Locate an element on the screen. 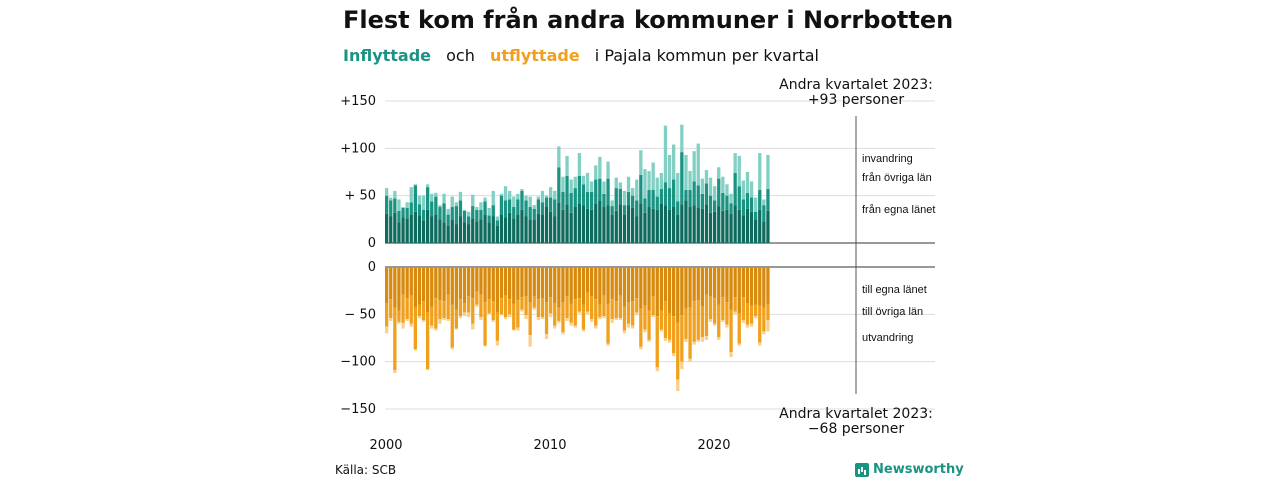 This screenshot has width=1280, height=480. newsworthy-icon is located at coordinates (862, 469).